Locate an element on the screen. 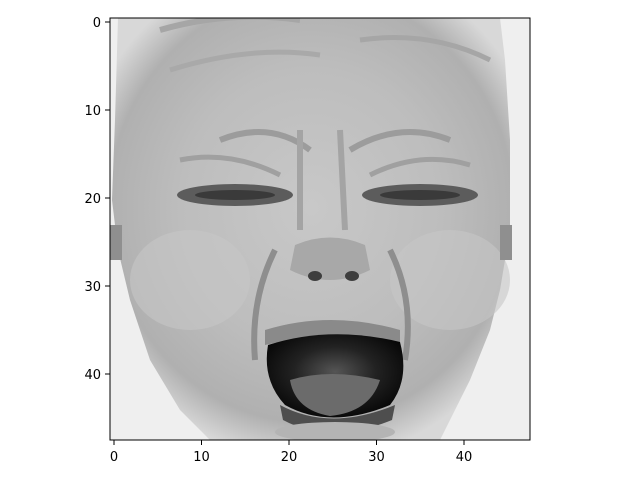 This screenshot has width=640, height=480. y-axis: 0 10 20 30 40 is located at coordinates (97, 199).